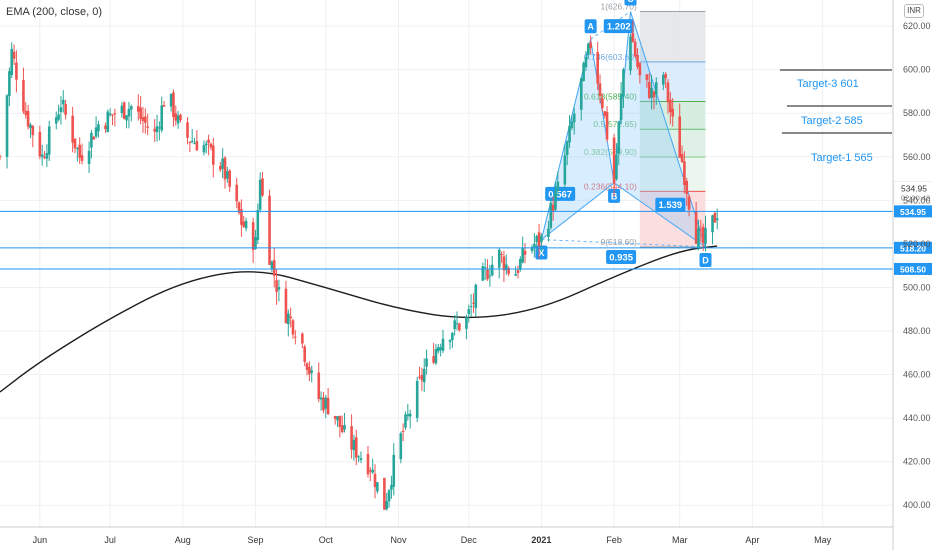 The image size is (932, 555). Describe the element at coordinates (183, 540) in the screenshot. I see `x-tick-label: Aug` at that location.